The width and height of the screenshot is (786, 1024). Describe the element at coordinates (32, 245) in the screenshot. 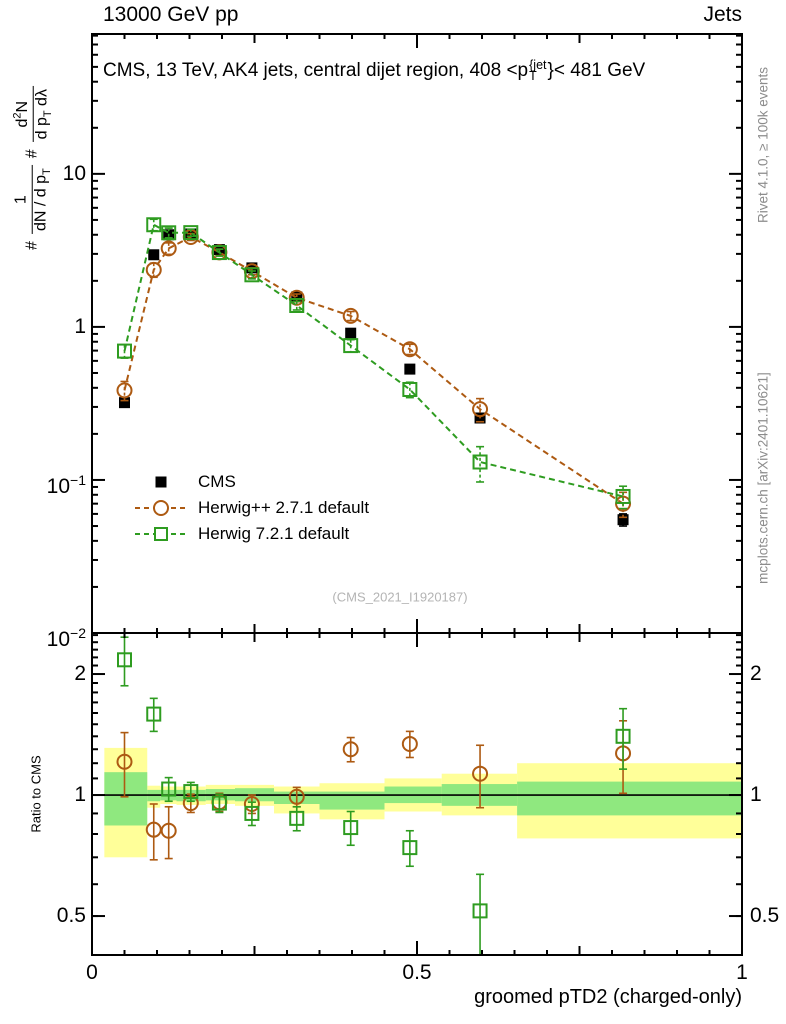

I see `ylabel-hash-1: #` at that location.